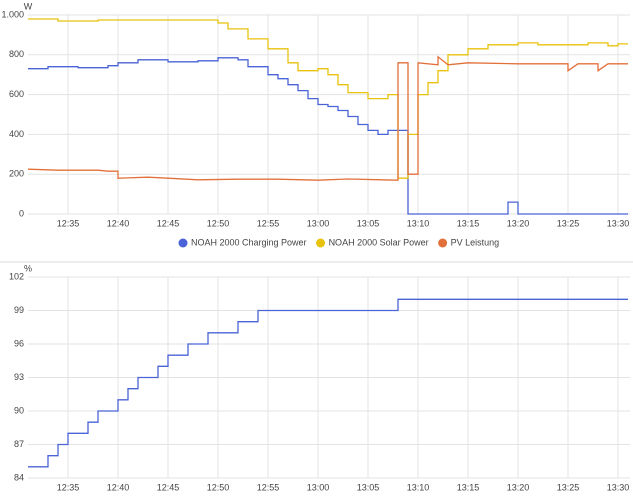 The width and height of the screenshot is (633, 500). I want to click on y-tick-label: 84, so click(19, 477).